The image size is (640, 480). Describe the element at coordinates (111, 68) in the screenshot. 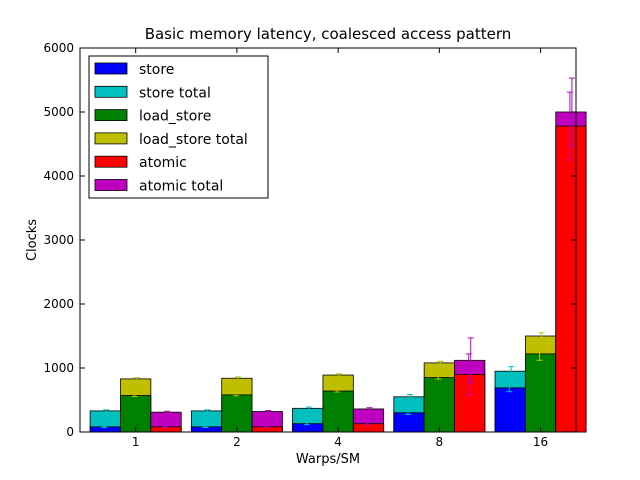

I see `legend-swatch-store` at that location.